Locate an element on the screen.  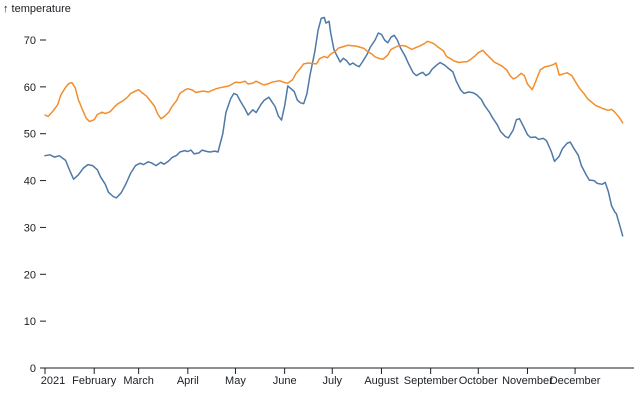
x-axis-tick-label: March is located at coordinates (138, 381).